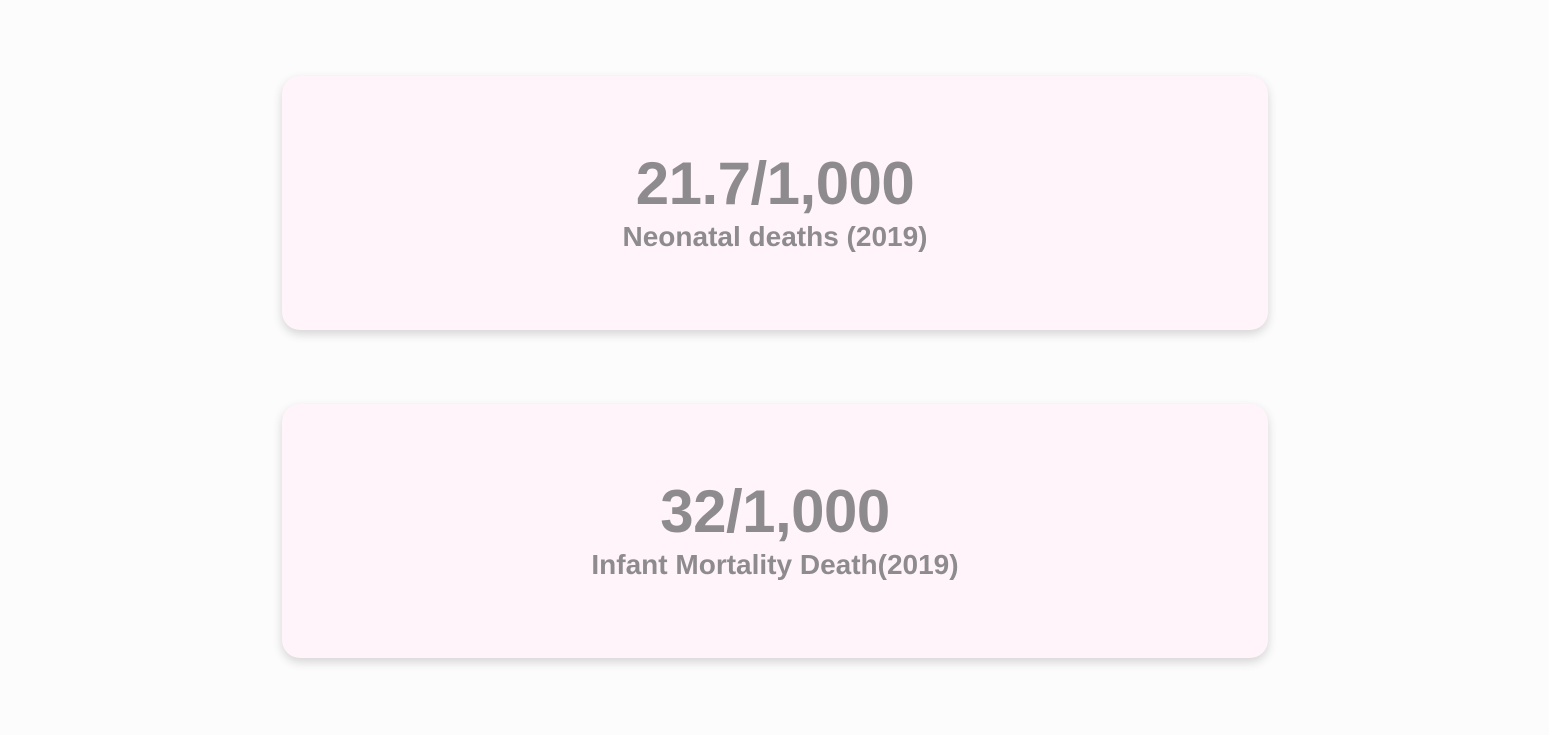 Image resolution: width=1549 pixels, height=735 pixels. What do you see at coordinates (775, 183) in the screenshot?
I see `neonatal-deaths-value: 21.7/1,000` at bounding box center [775, 183].